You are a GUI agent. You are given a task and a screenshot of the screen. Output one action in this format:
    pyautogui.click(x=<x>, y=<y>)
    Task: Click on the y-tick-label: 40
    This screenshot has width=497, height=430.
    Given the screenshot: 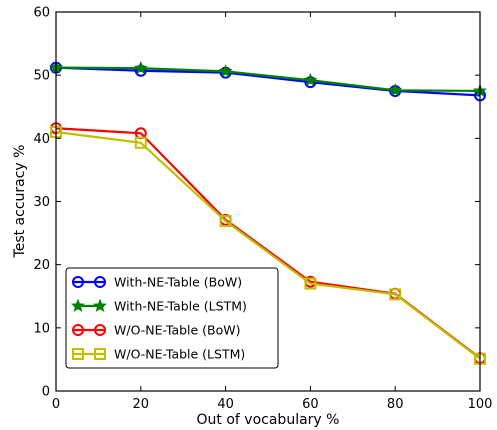 What is the action you would take?
    pyautogui.click(x=41, y=139)
    